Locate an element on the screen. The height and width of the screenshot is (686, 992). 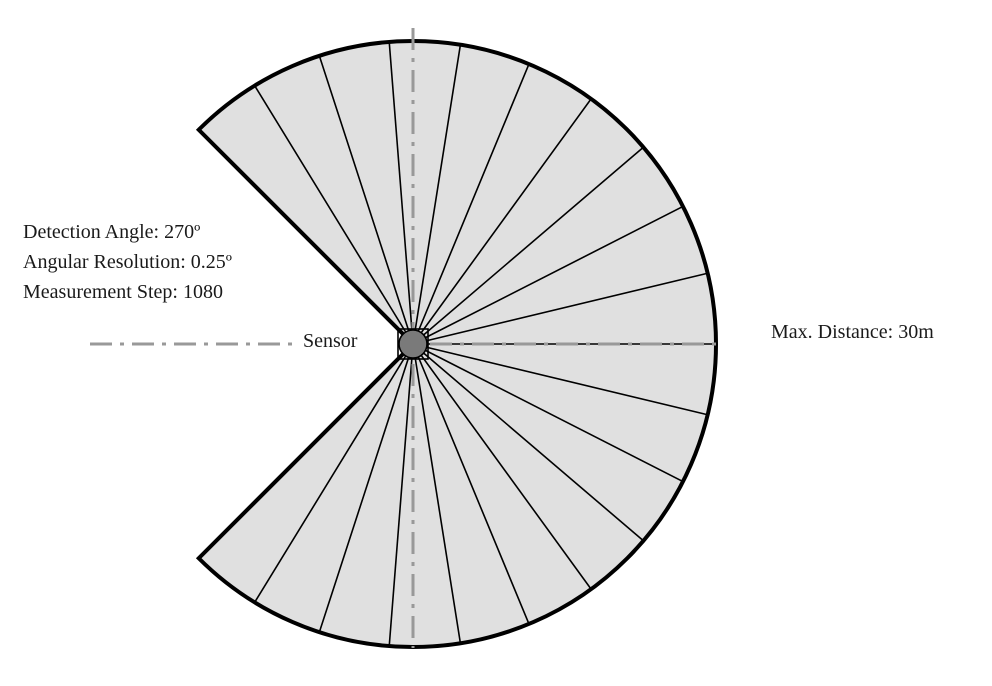
measurement-step-text: Measurement Step: 1080 is located at coordinates (123, 292).